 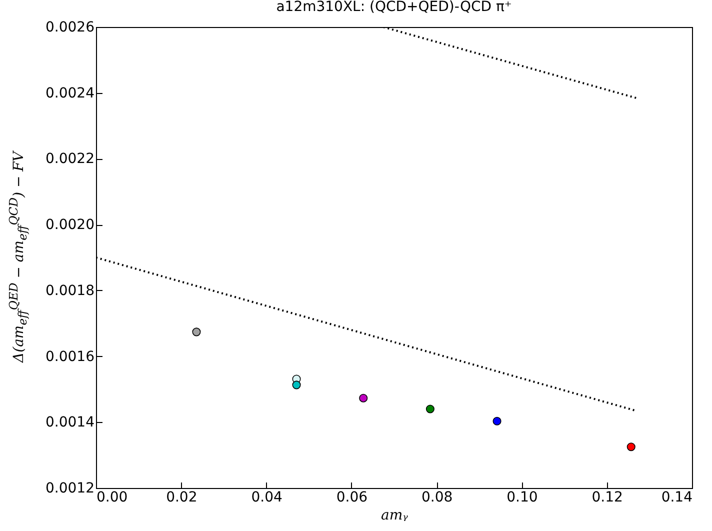 I want to click on y-tick-label: 0.0026, so click(x=70, y=28).